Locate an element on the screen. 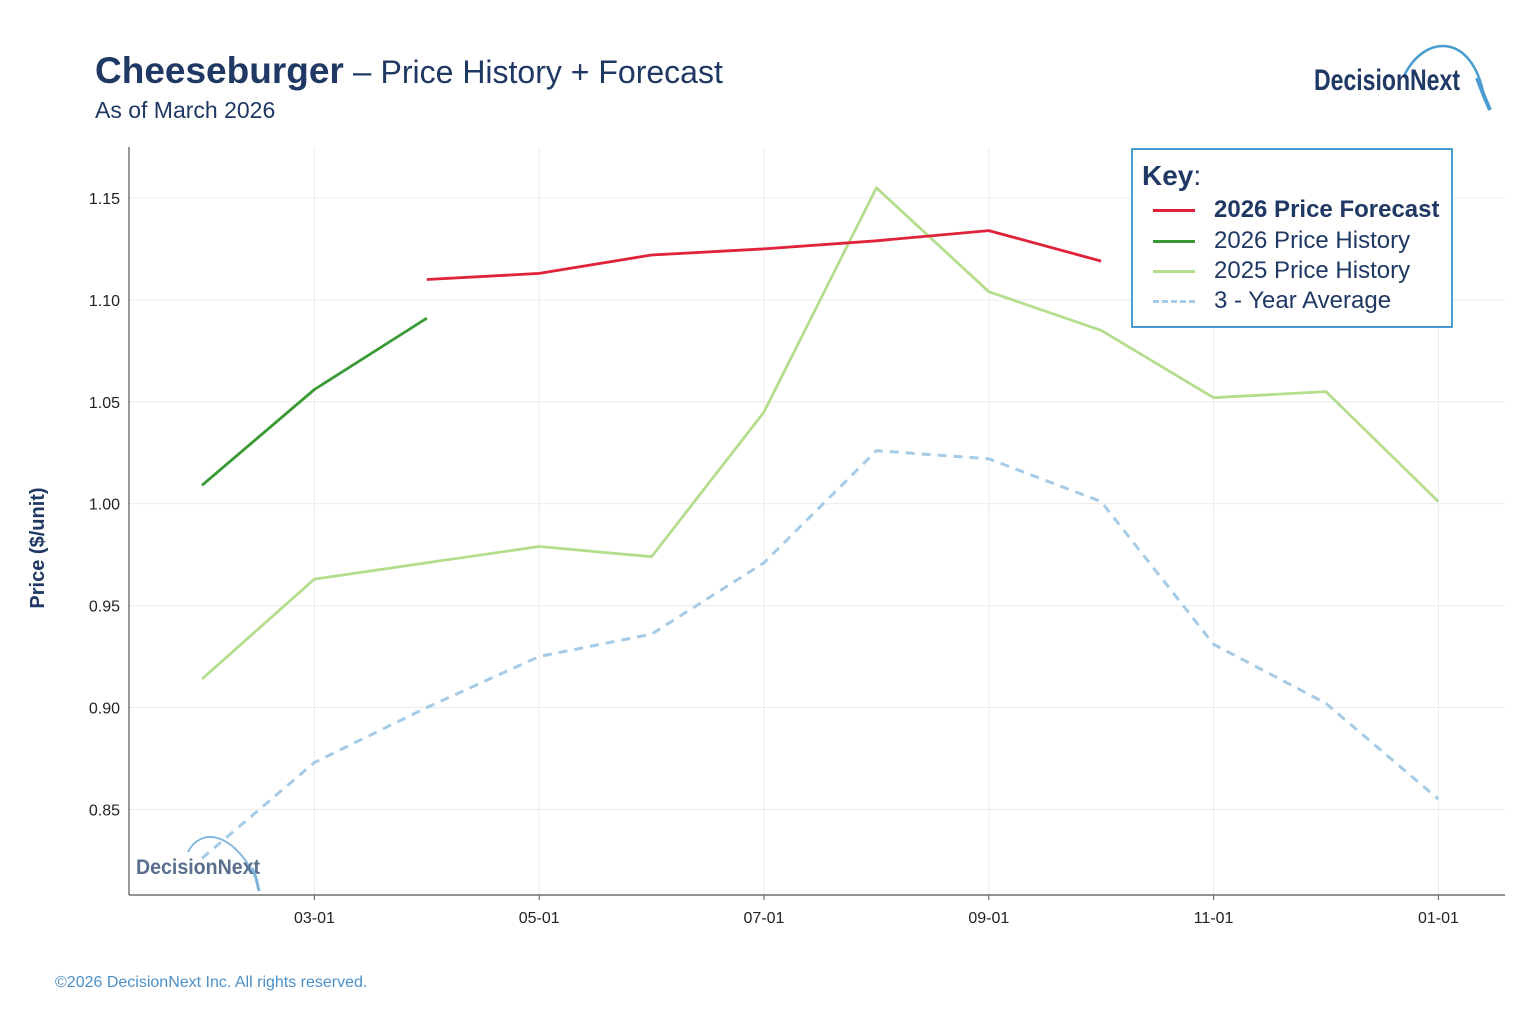 The width and height of the screenshot is (1525, 1017). legend-label: 2026 Price Forecast is located at coordinates (1327, 209).